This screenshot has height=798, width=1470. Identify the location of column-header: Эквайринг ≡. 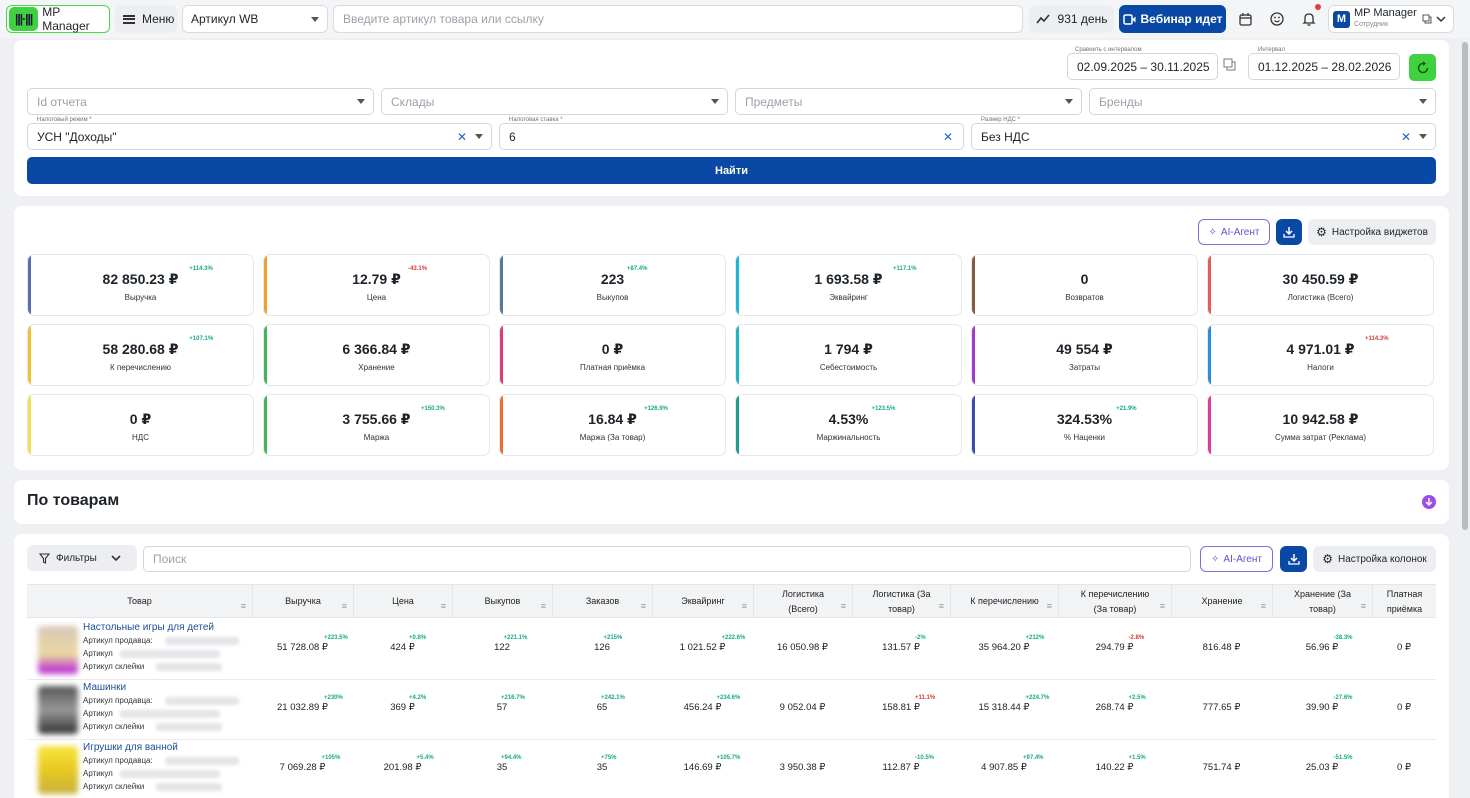
(702, 601).